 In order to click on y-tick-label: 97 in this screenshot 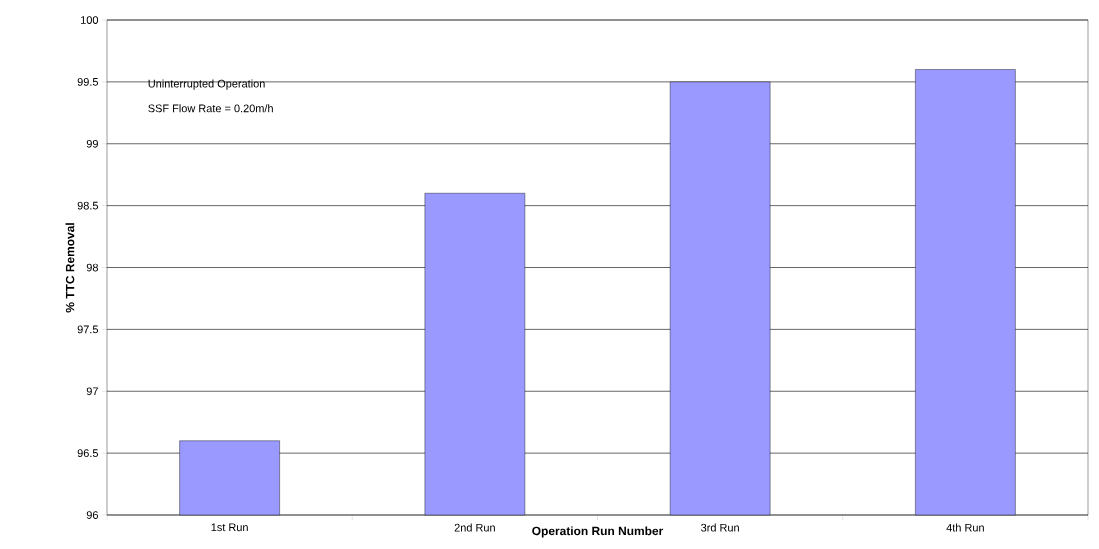, I will do `click(92, 391)`.